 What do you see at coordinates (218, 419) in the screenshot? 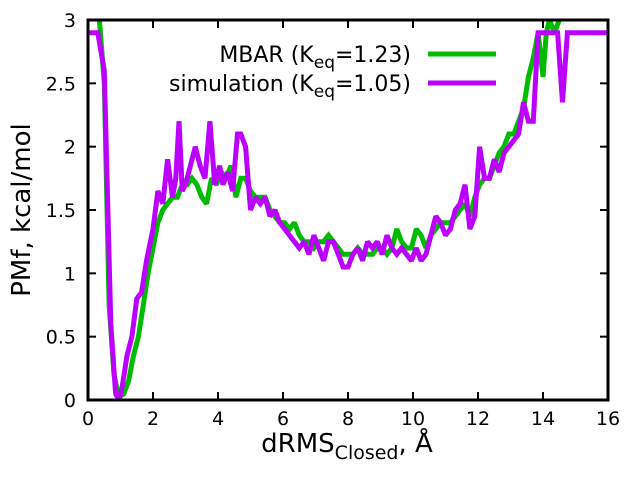
I see `x-tick-label: 4` at bounding box center [218, 419].